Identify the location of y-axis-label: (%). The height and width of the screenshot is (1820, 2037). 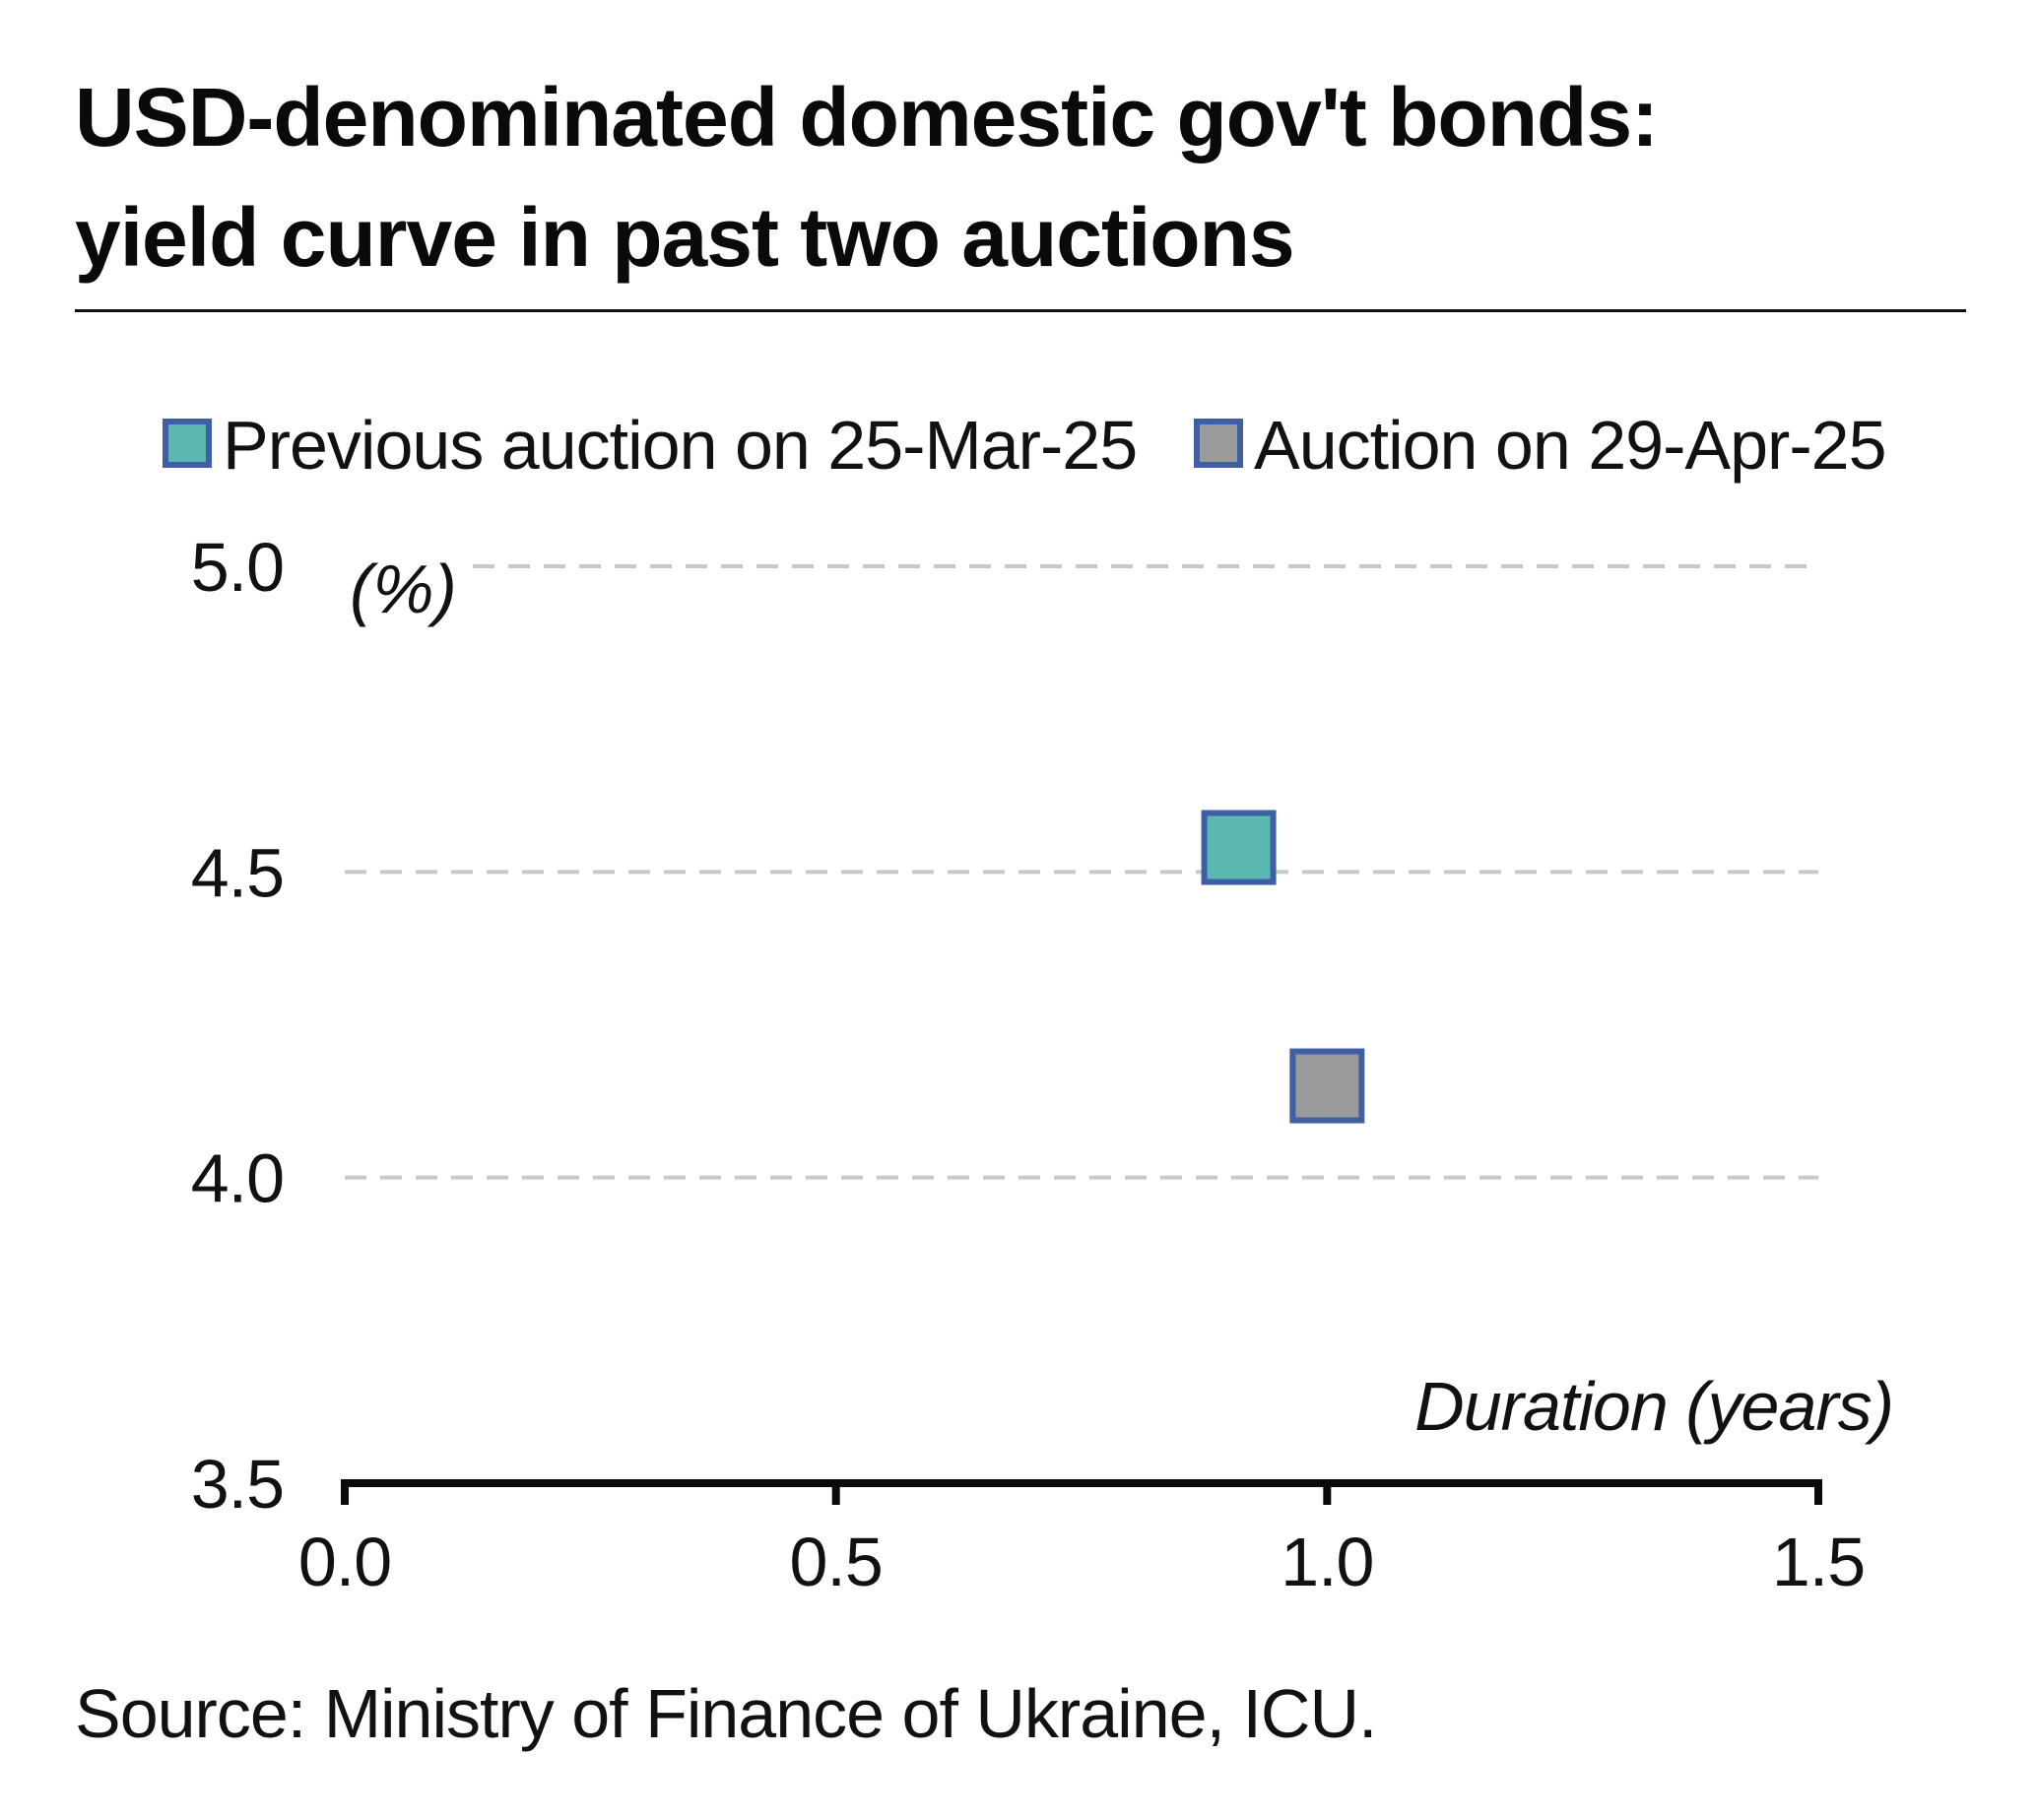
(403, 589).